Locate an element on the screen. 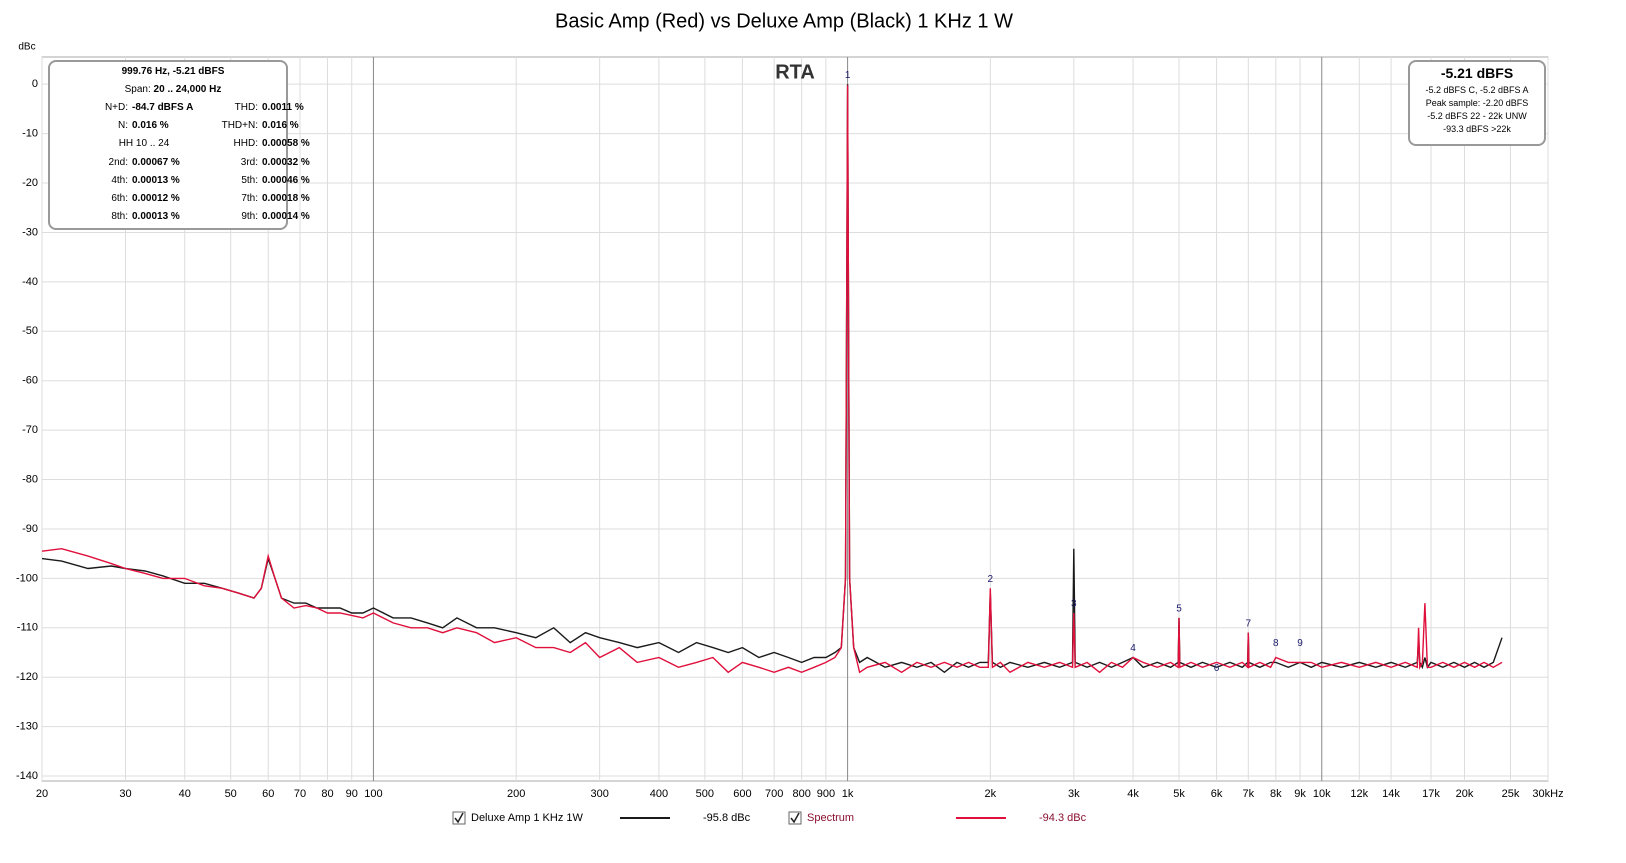  level-value: -5.21 dBFS is located at coordinates (1477, 73).